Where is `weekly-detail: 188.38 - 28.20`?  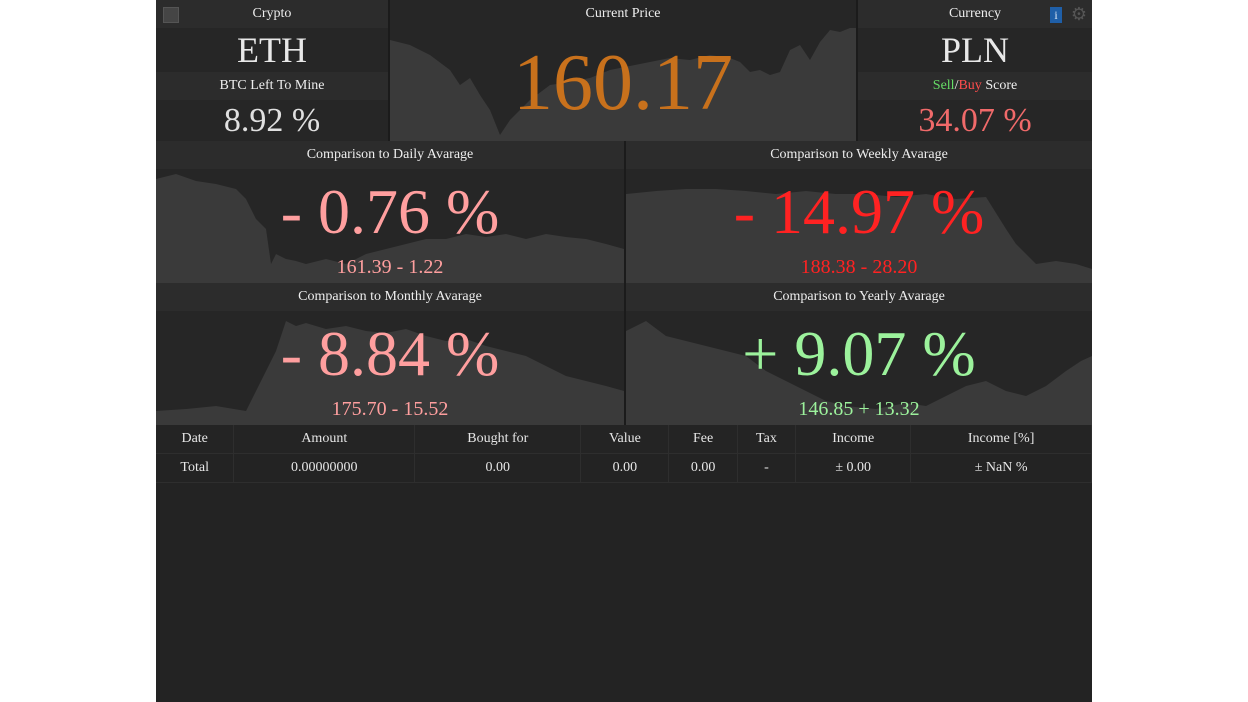
weekly-detail: 188.38 - 28.20 is located at coordinates (859, 267).